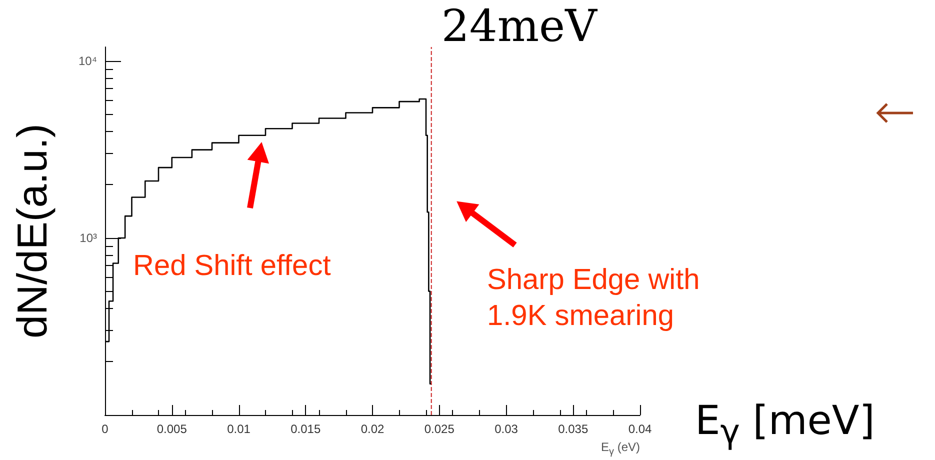 The width and height of the screenshot is (935, 460). I want to click on x-tick-label: 0, so click(105, 429).